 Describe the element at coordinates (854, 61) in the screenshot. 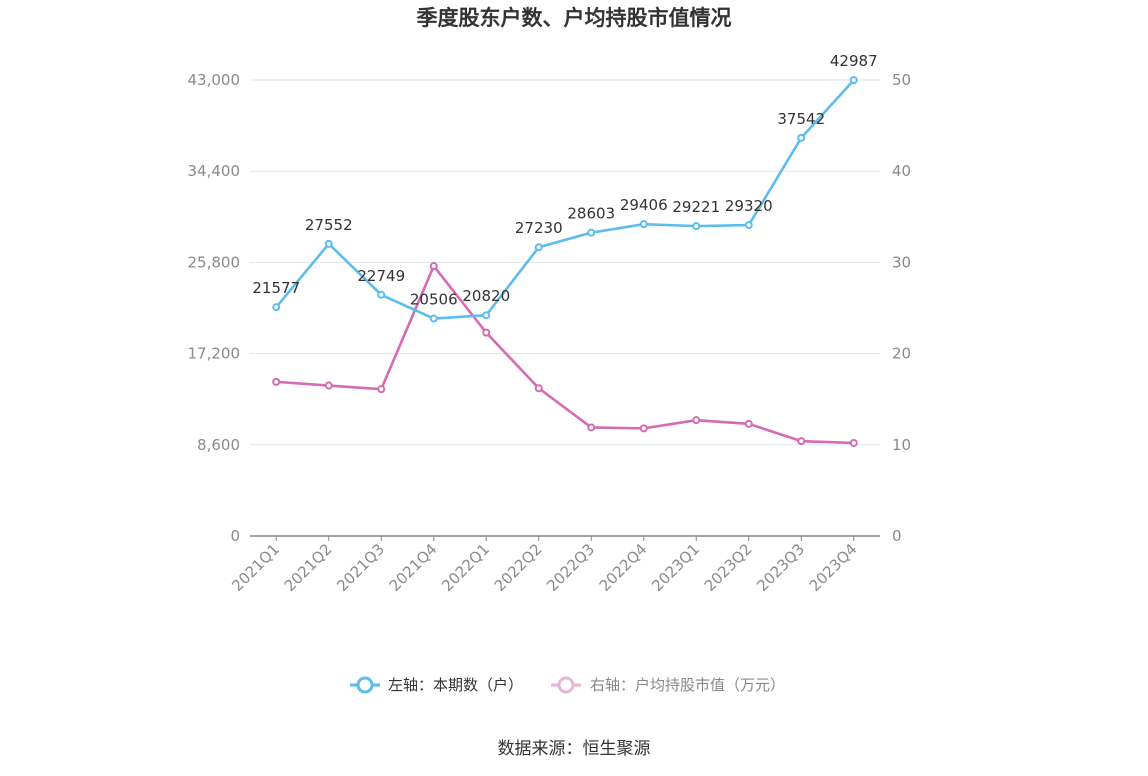

I see `data-label: 42987` at that location.